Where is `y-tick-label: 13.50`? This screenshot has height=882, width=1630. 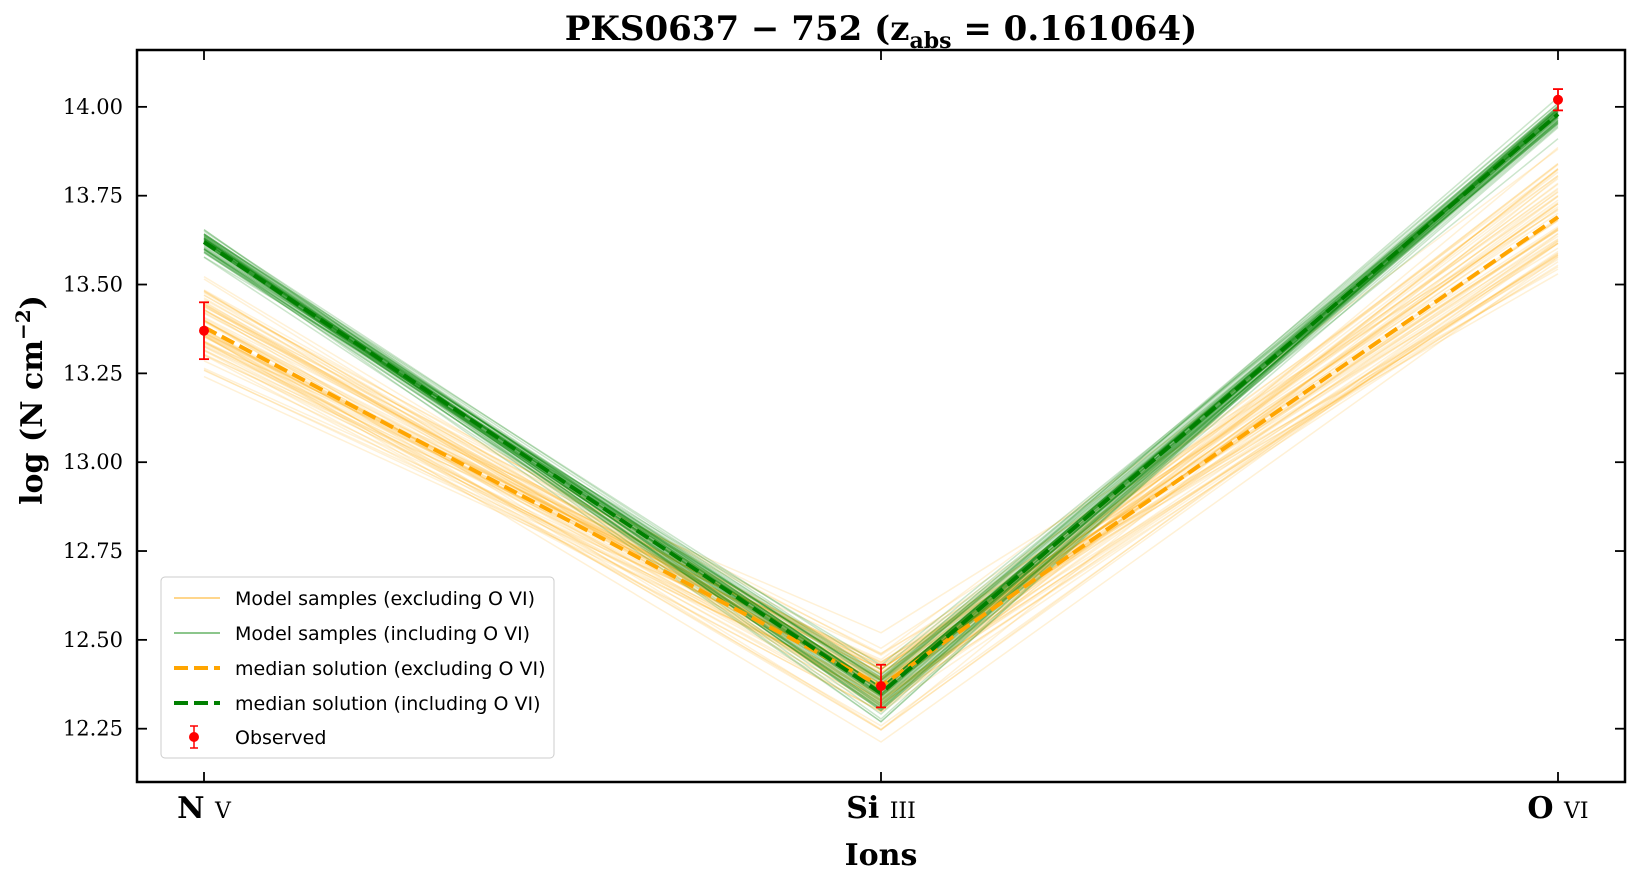
y-tick-label: 13.50 is located at coordinates (93, 285).